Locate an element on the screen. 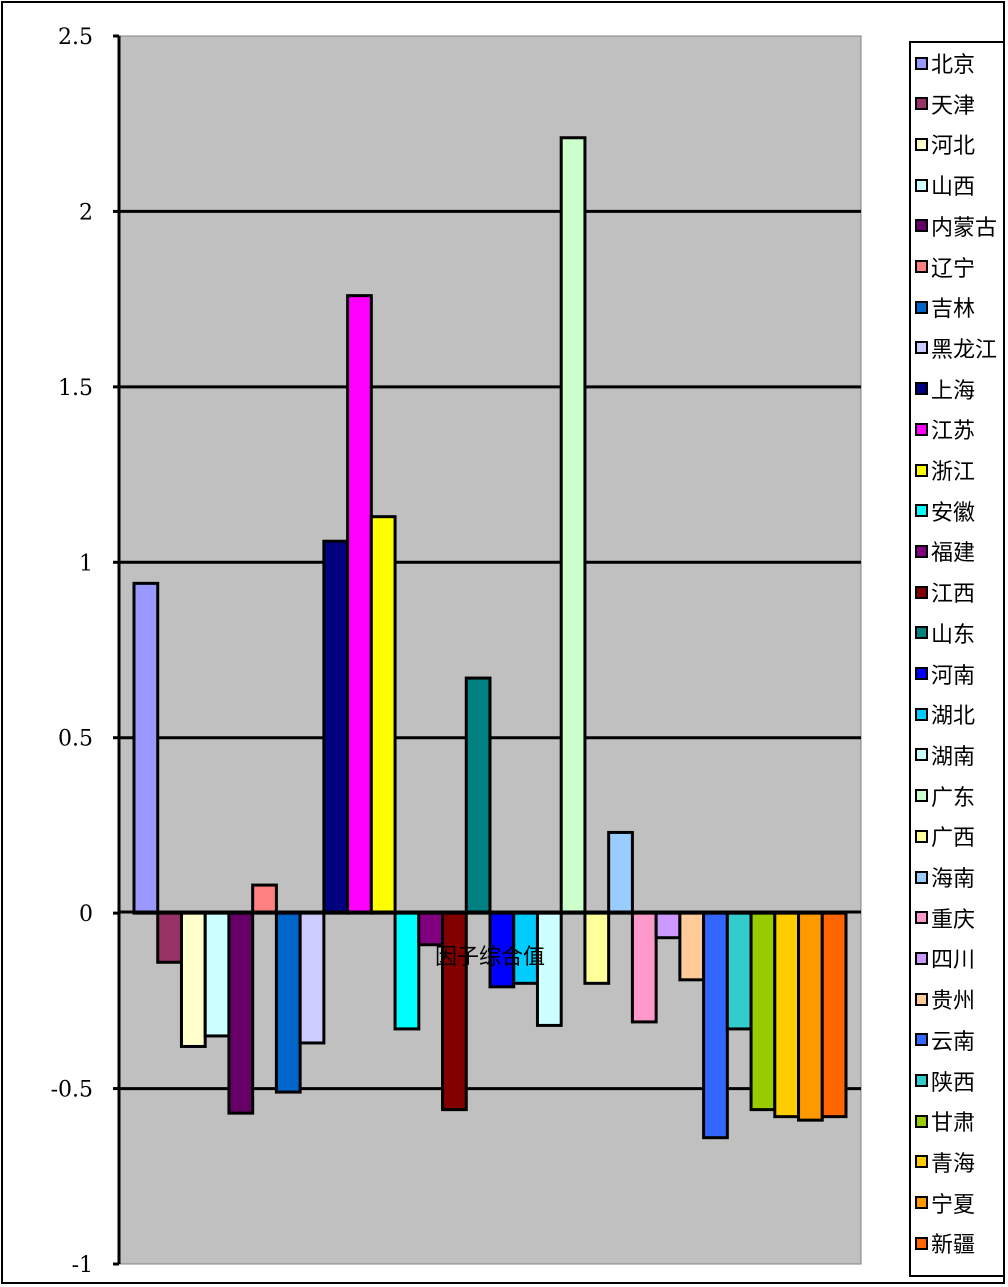 Image resolution: width=1008 pixels, height=1287 pixels. legend-label: 陕西 is located at coordinates (953, 1083).